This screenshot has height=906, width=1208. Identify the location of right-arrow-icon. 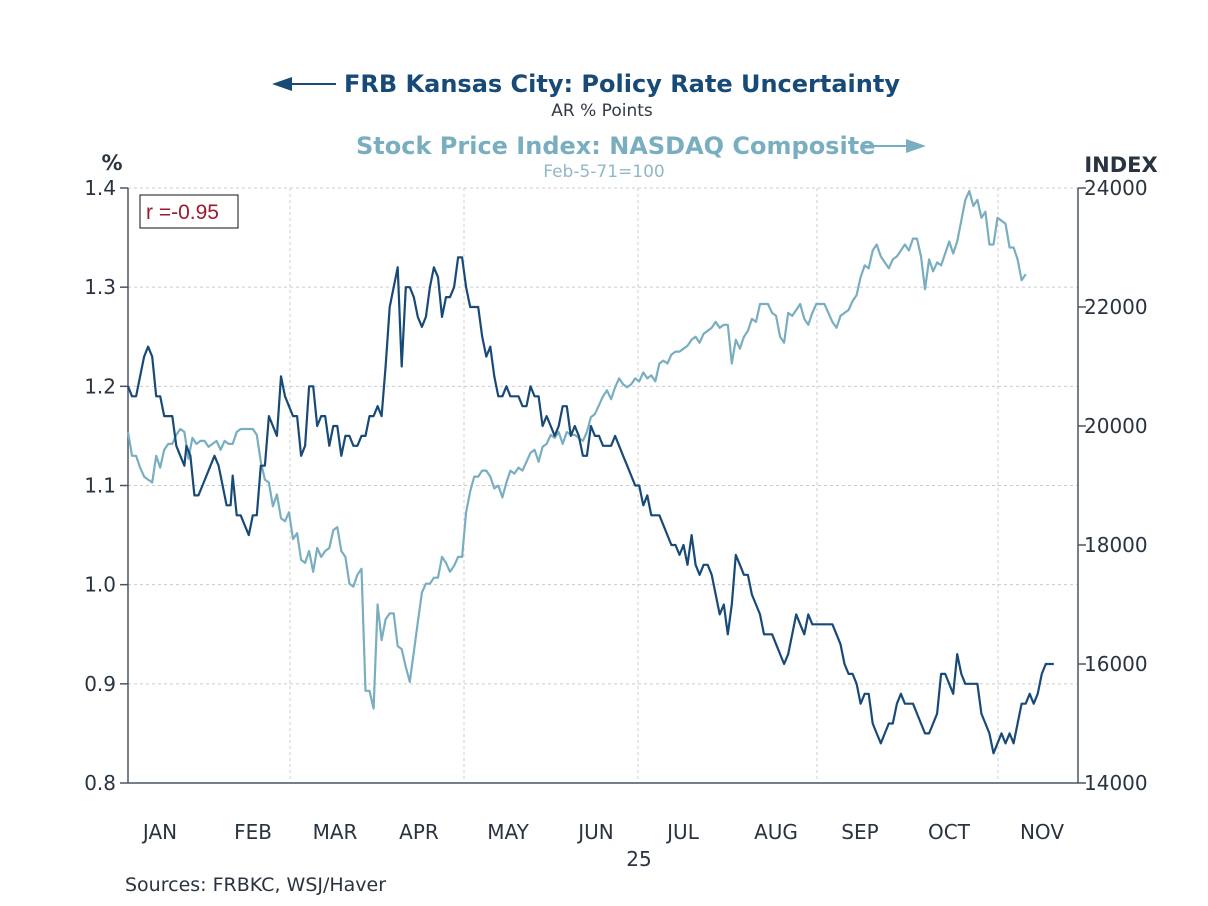
(894, 146).